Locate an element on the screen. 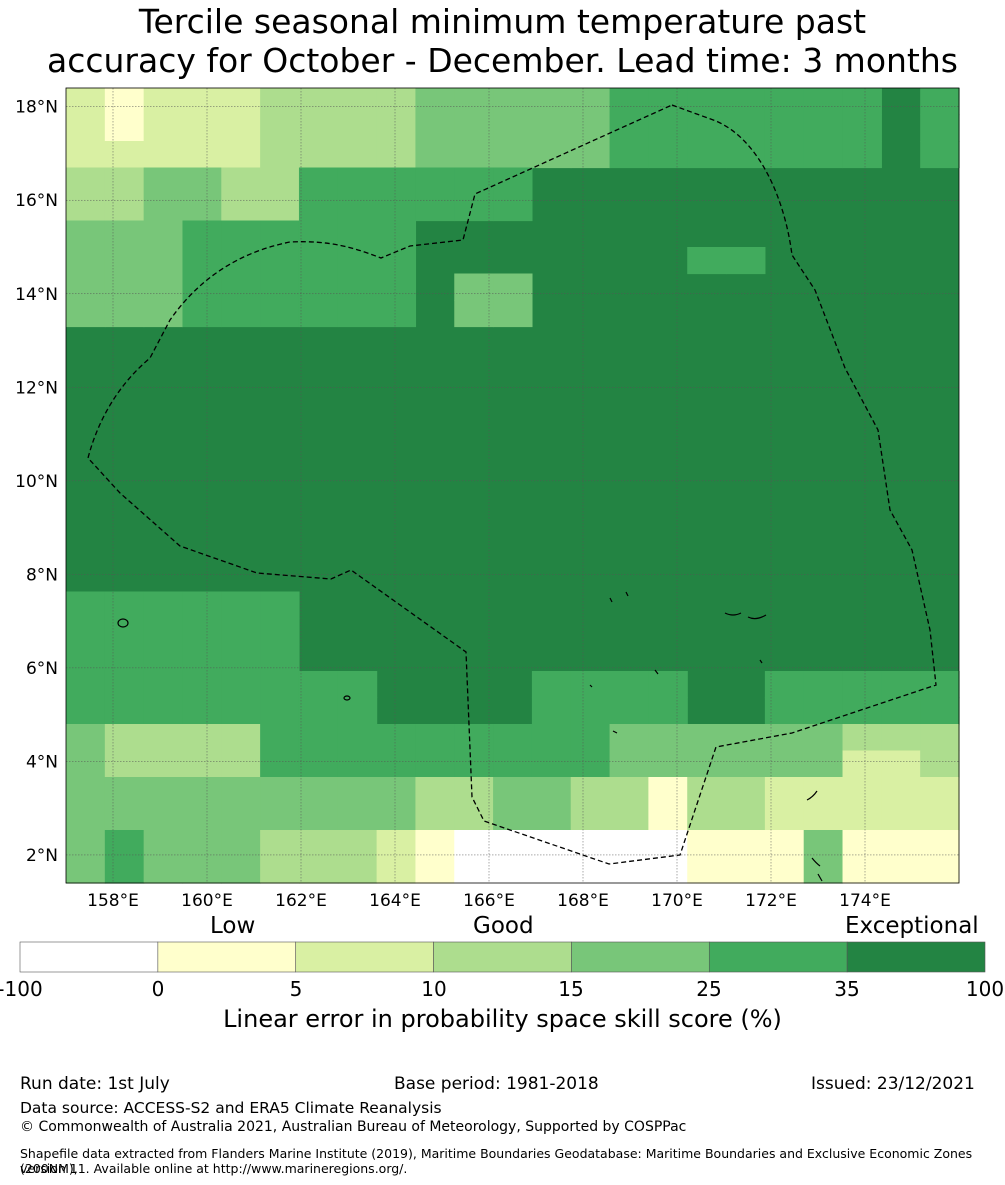 The height and width of the screenshot is (1185, 1005). colorbar is located at coordinates (502, 957).